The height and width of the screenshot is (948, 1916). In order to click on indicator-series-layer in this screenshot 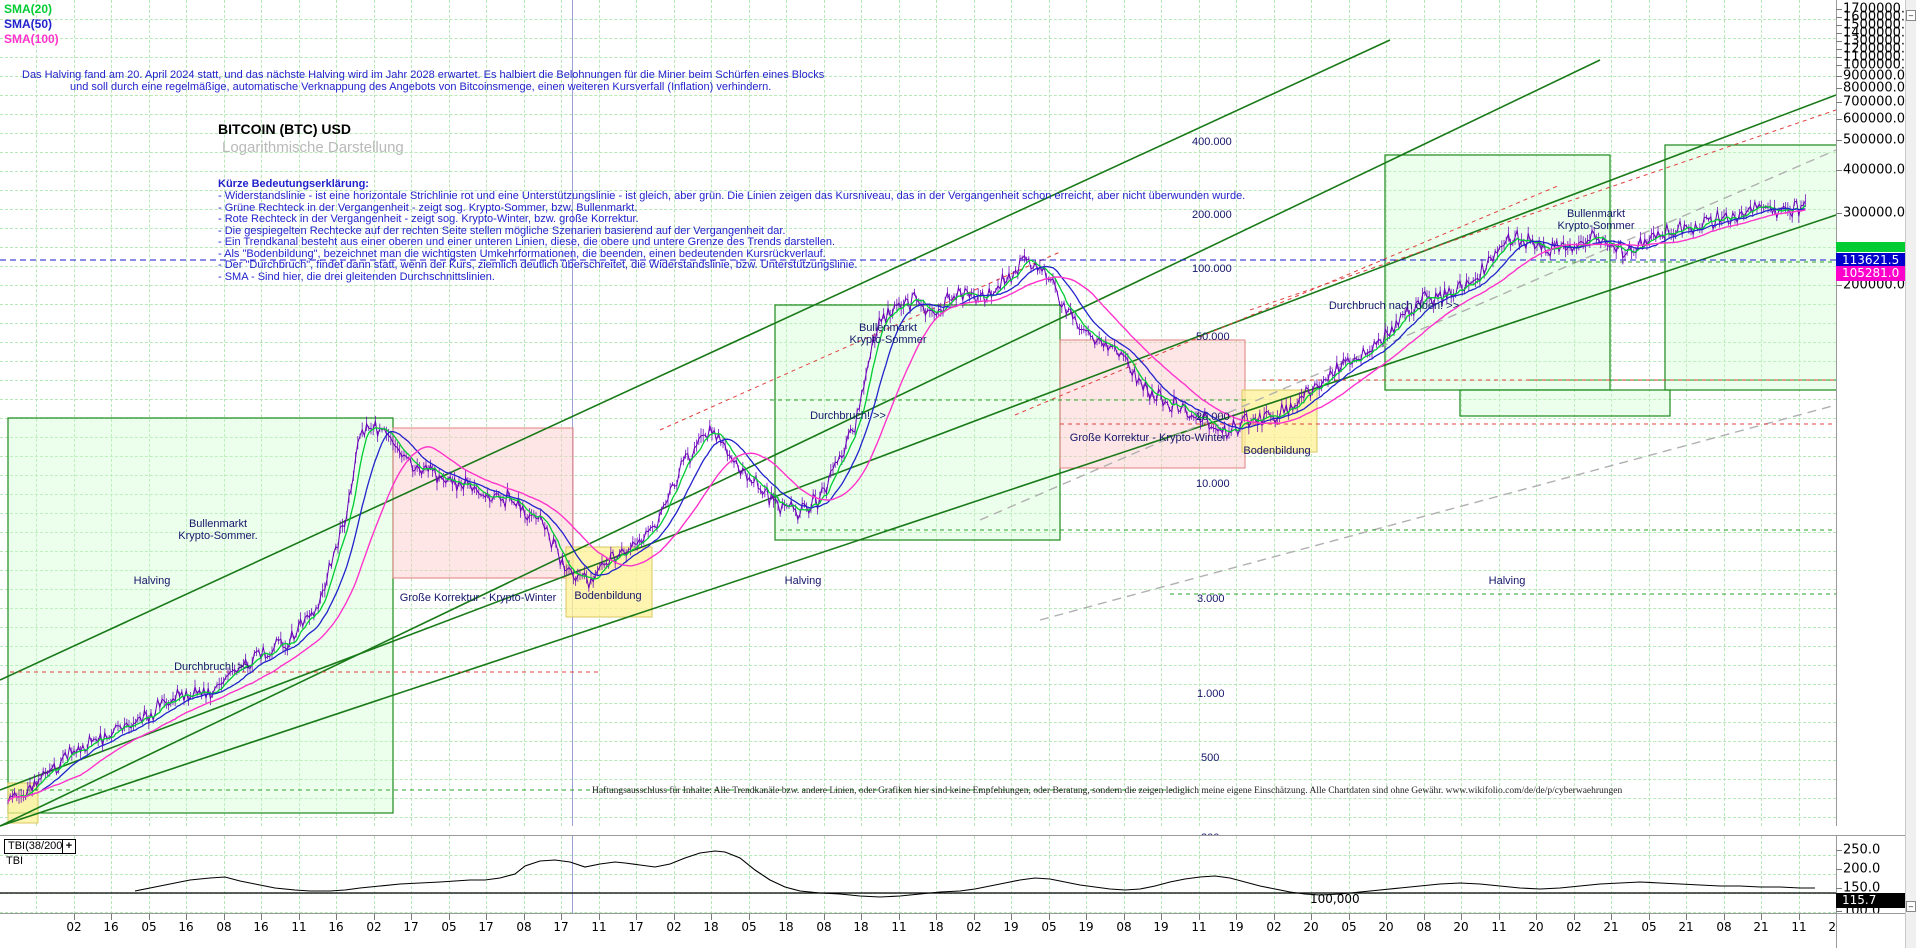, I will do `click(918, 874)`.